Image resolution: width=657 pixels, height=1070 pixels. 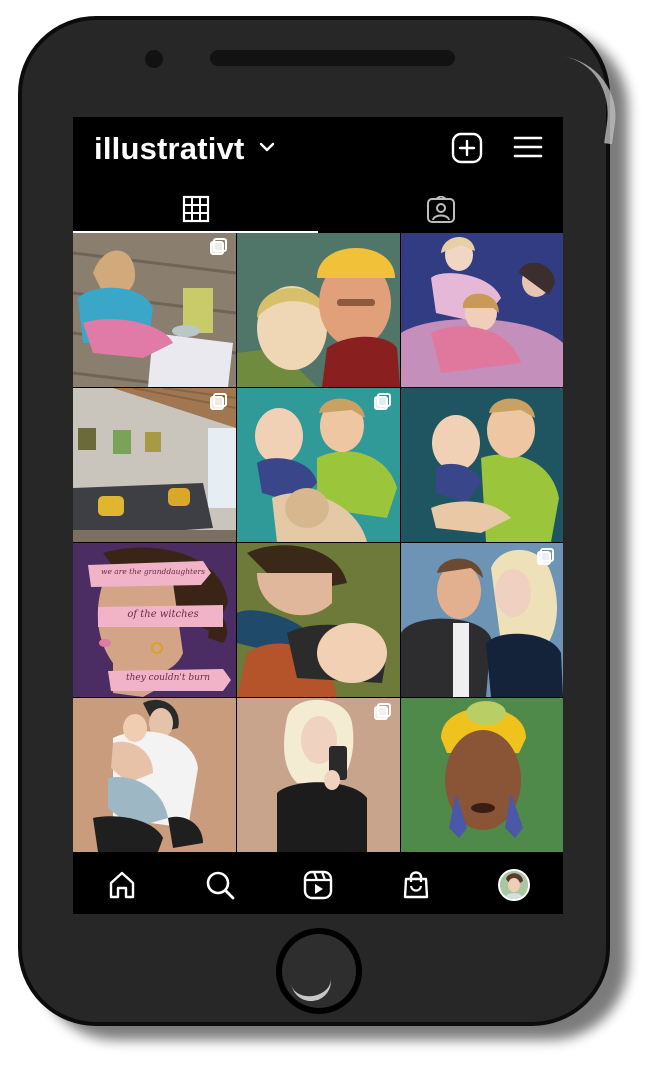 I want to click on post-tile-headwrap, so click(x=482, y=775).